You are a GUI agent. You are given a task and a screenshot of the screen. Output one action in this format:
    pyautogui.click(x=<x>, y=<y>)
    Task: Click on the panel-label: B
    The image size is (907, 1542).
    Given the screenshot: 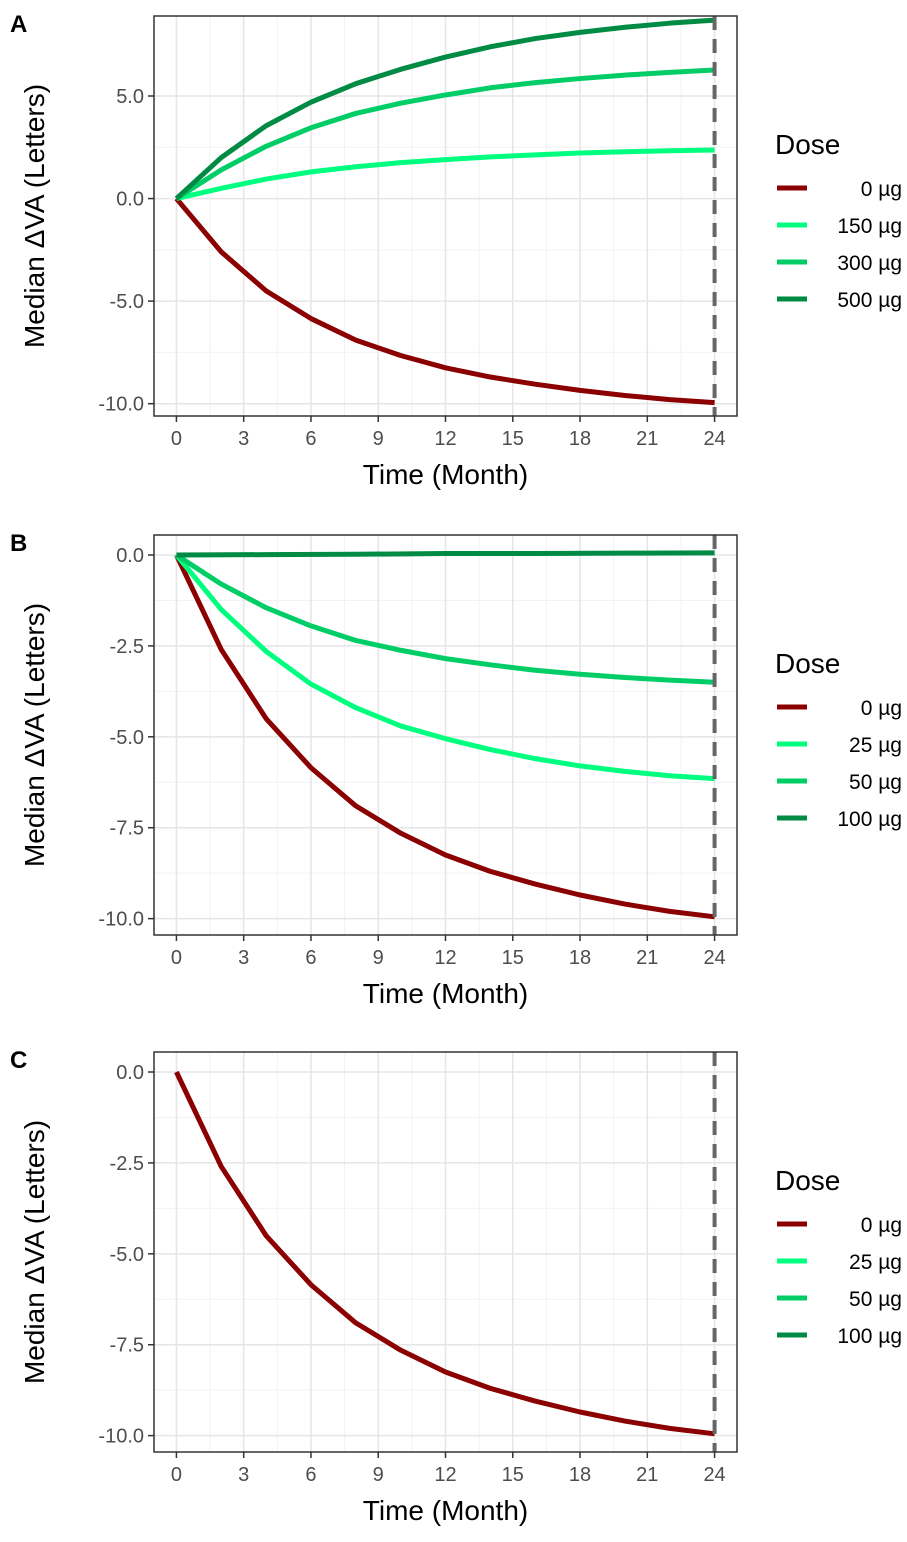 What is the action you would take?
    pyautogui.click(x=18, y=543)
    